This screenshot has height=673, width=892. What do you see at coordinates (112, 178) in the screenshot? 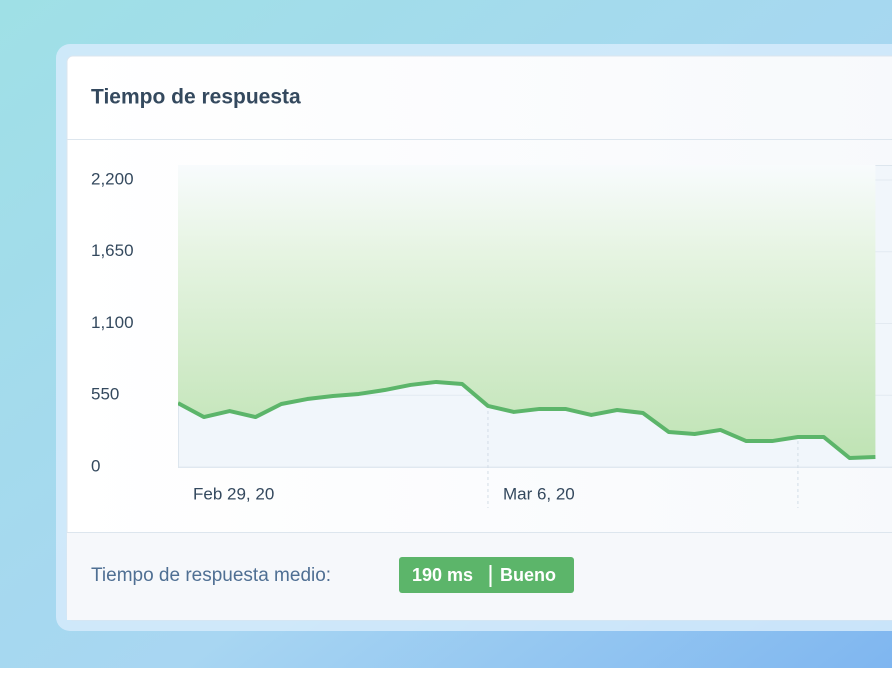
I see `y-tick-label: 2,200` at bounding box center [112, 178].